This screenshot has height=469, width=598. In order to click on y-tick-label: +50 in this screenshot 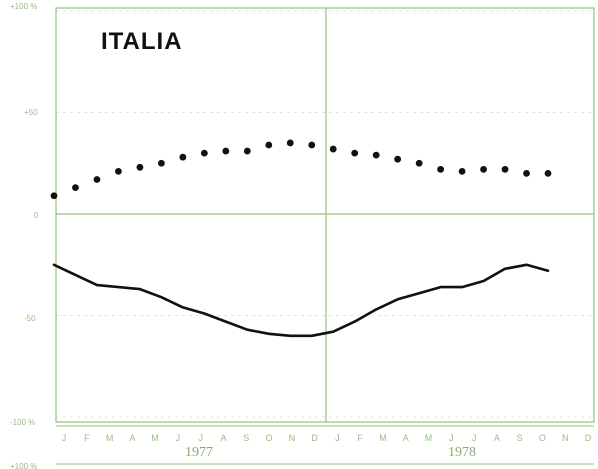, I will do `click(31, 112)`.